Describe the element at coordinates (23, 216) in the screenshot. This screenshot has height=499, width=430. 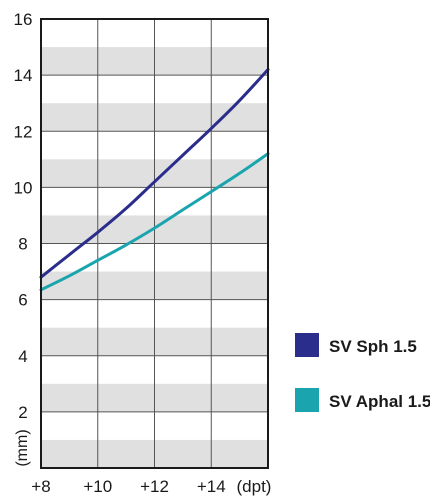
I see `y-axis-ticks: 2 4 6 8 10 12 14 16` at that location.